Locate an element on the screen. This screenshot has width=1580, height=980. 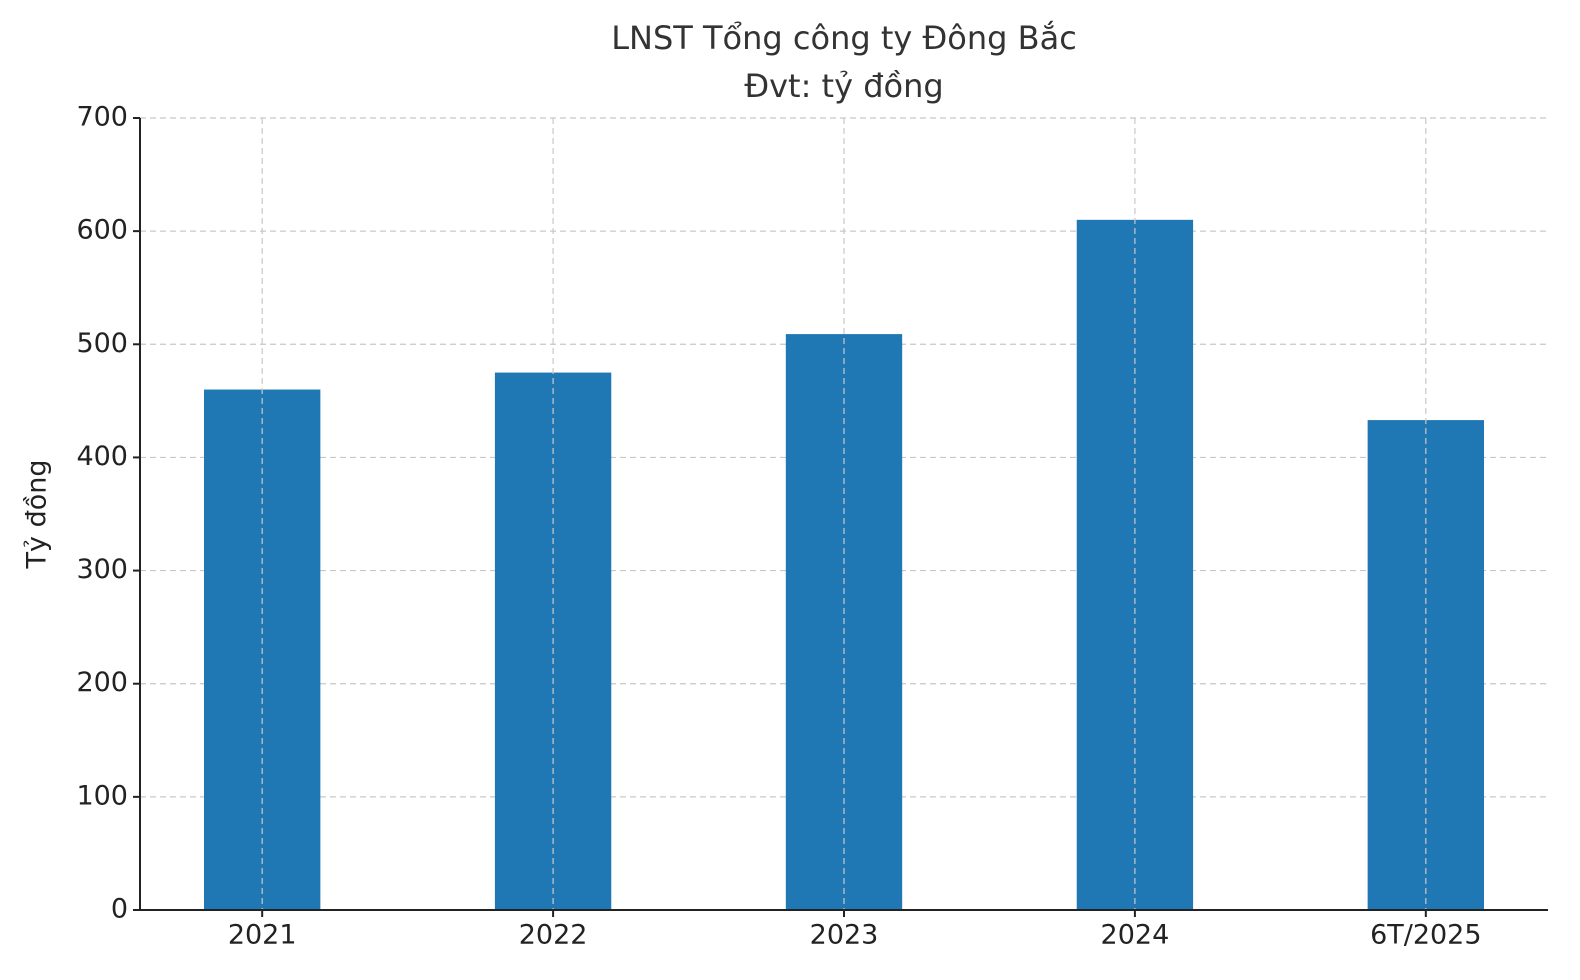
y-tick-label: 0 is located at coordinates (119, 909).